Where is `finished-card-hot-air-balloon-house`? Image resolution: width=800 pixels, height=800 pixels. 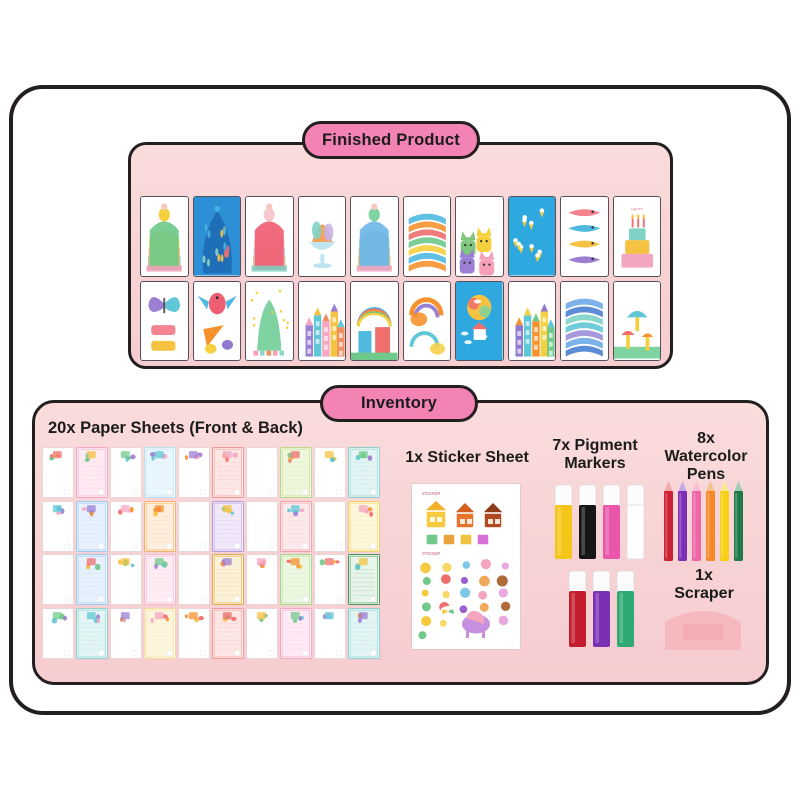 finished-card-hot-air-balloon-house is located at coordinates (479, 320).